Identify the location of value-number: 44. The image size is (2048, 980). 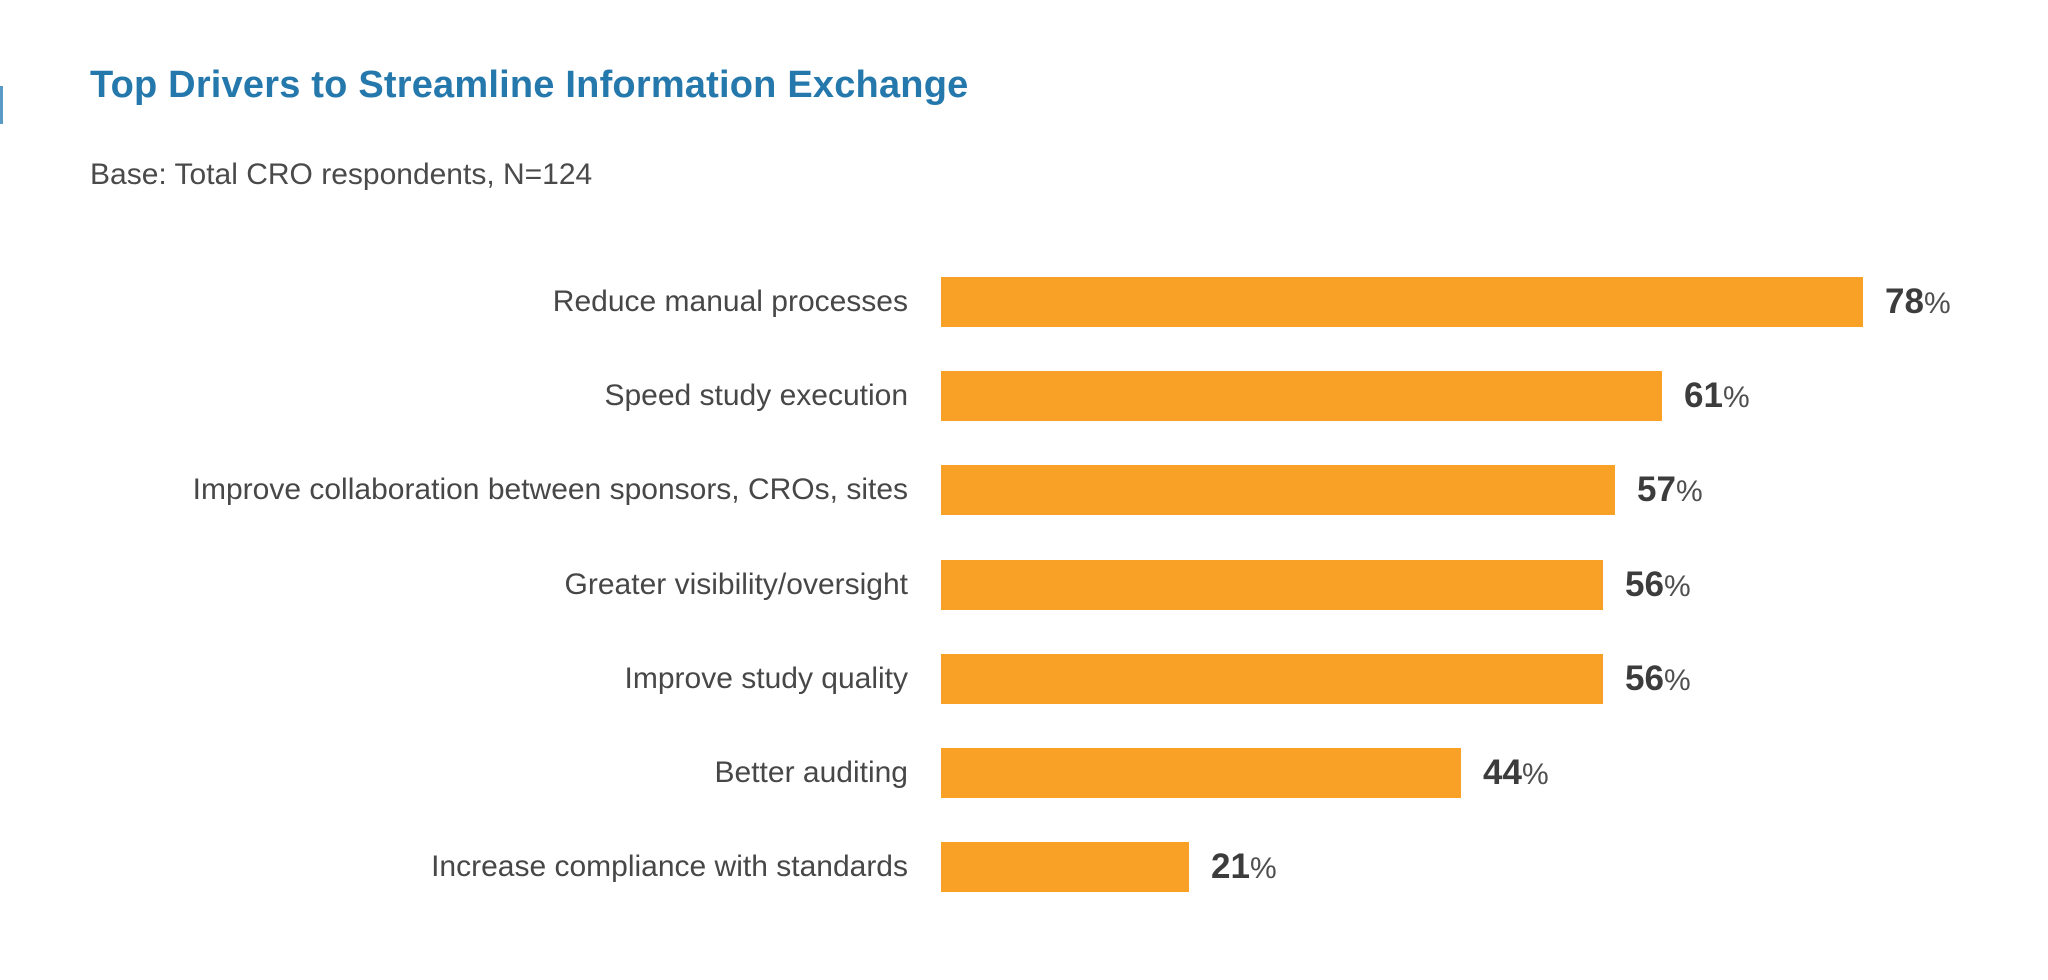
(1502, 772).